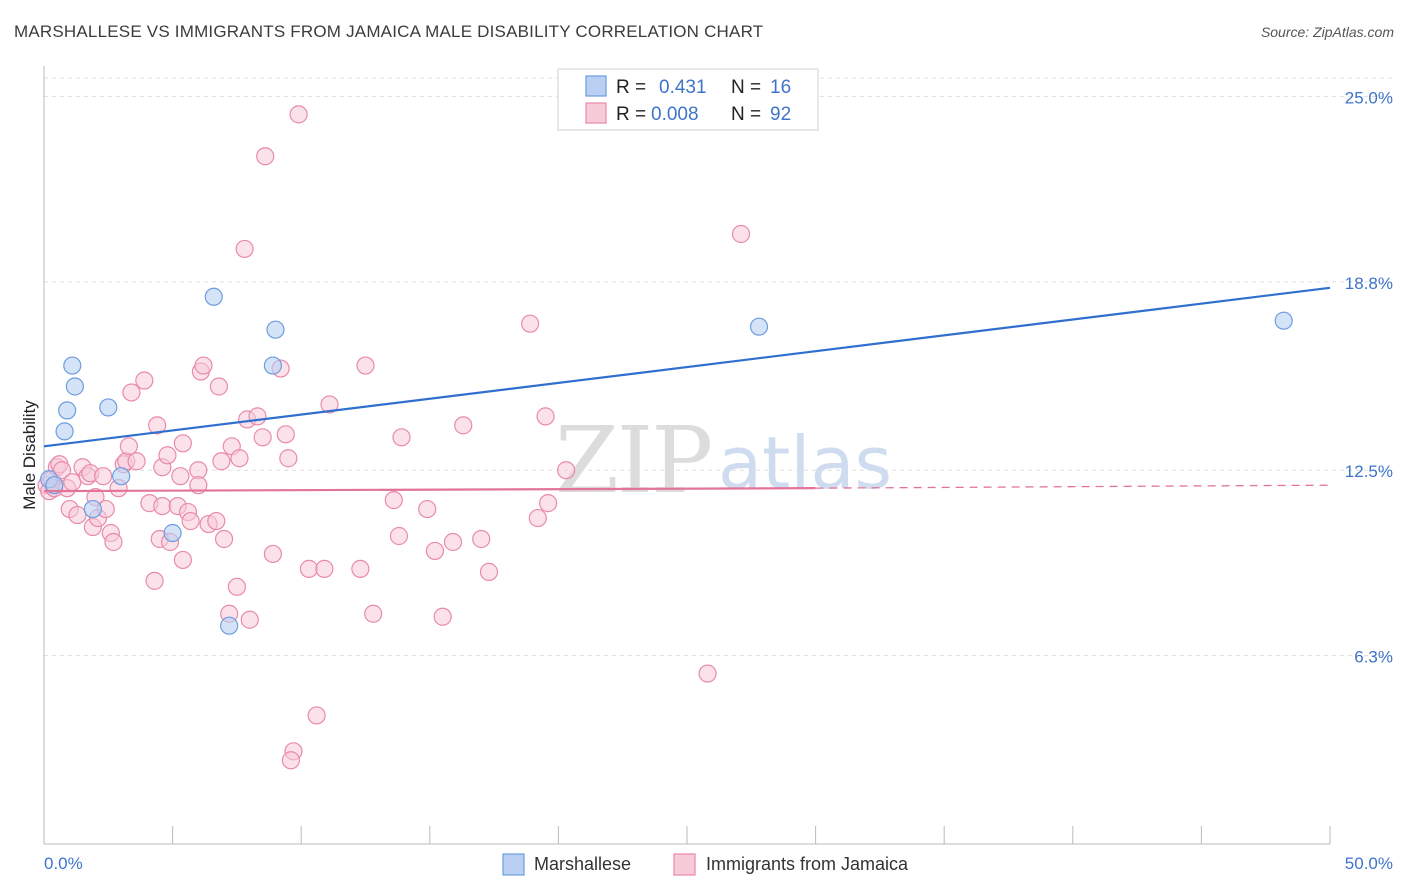 The height and width of the screenshot is (892, 1406). What do you see at coordinates (1369, 377) in the screenshot?
I see `y-tick-labels: 6.3% 12.5% 18.8% 25.0%` at bounding box center [1369, 377].